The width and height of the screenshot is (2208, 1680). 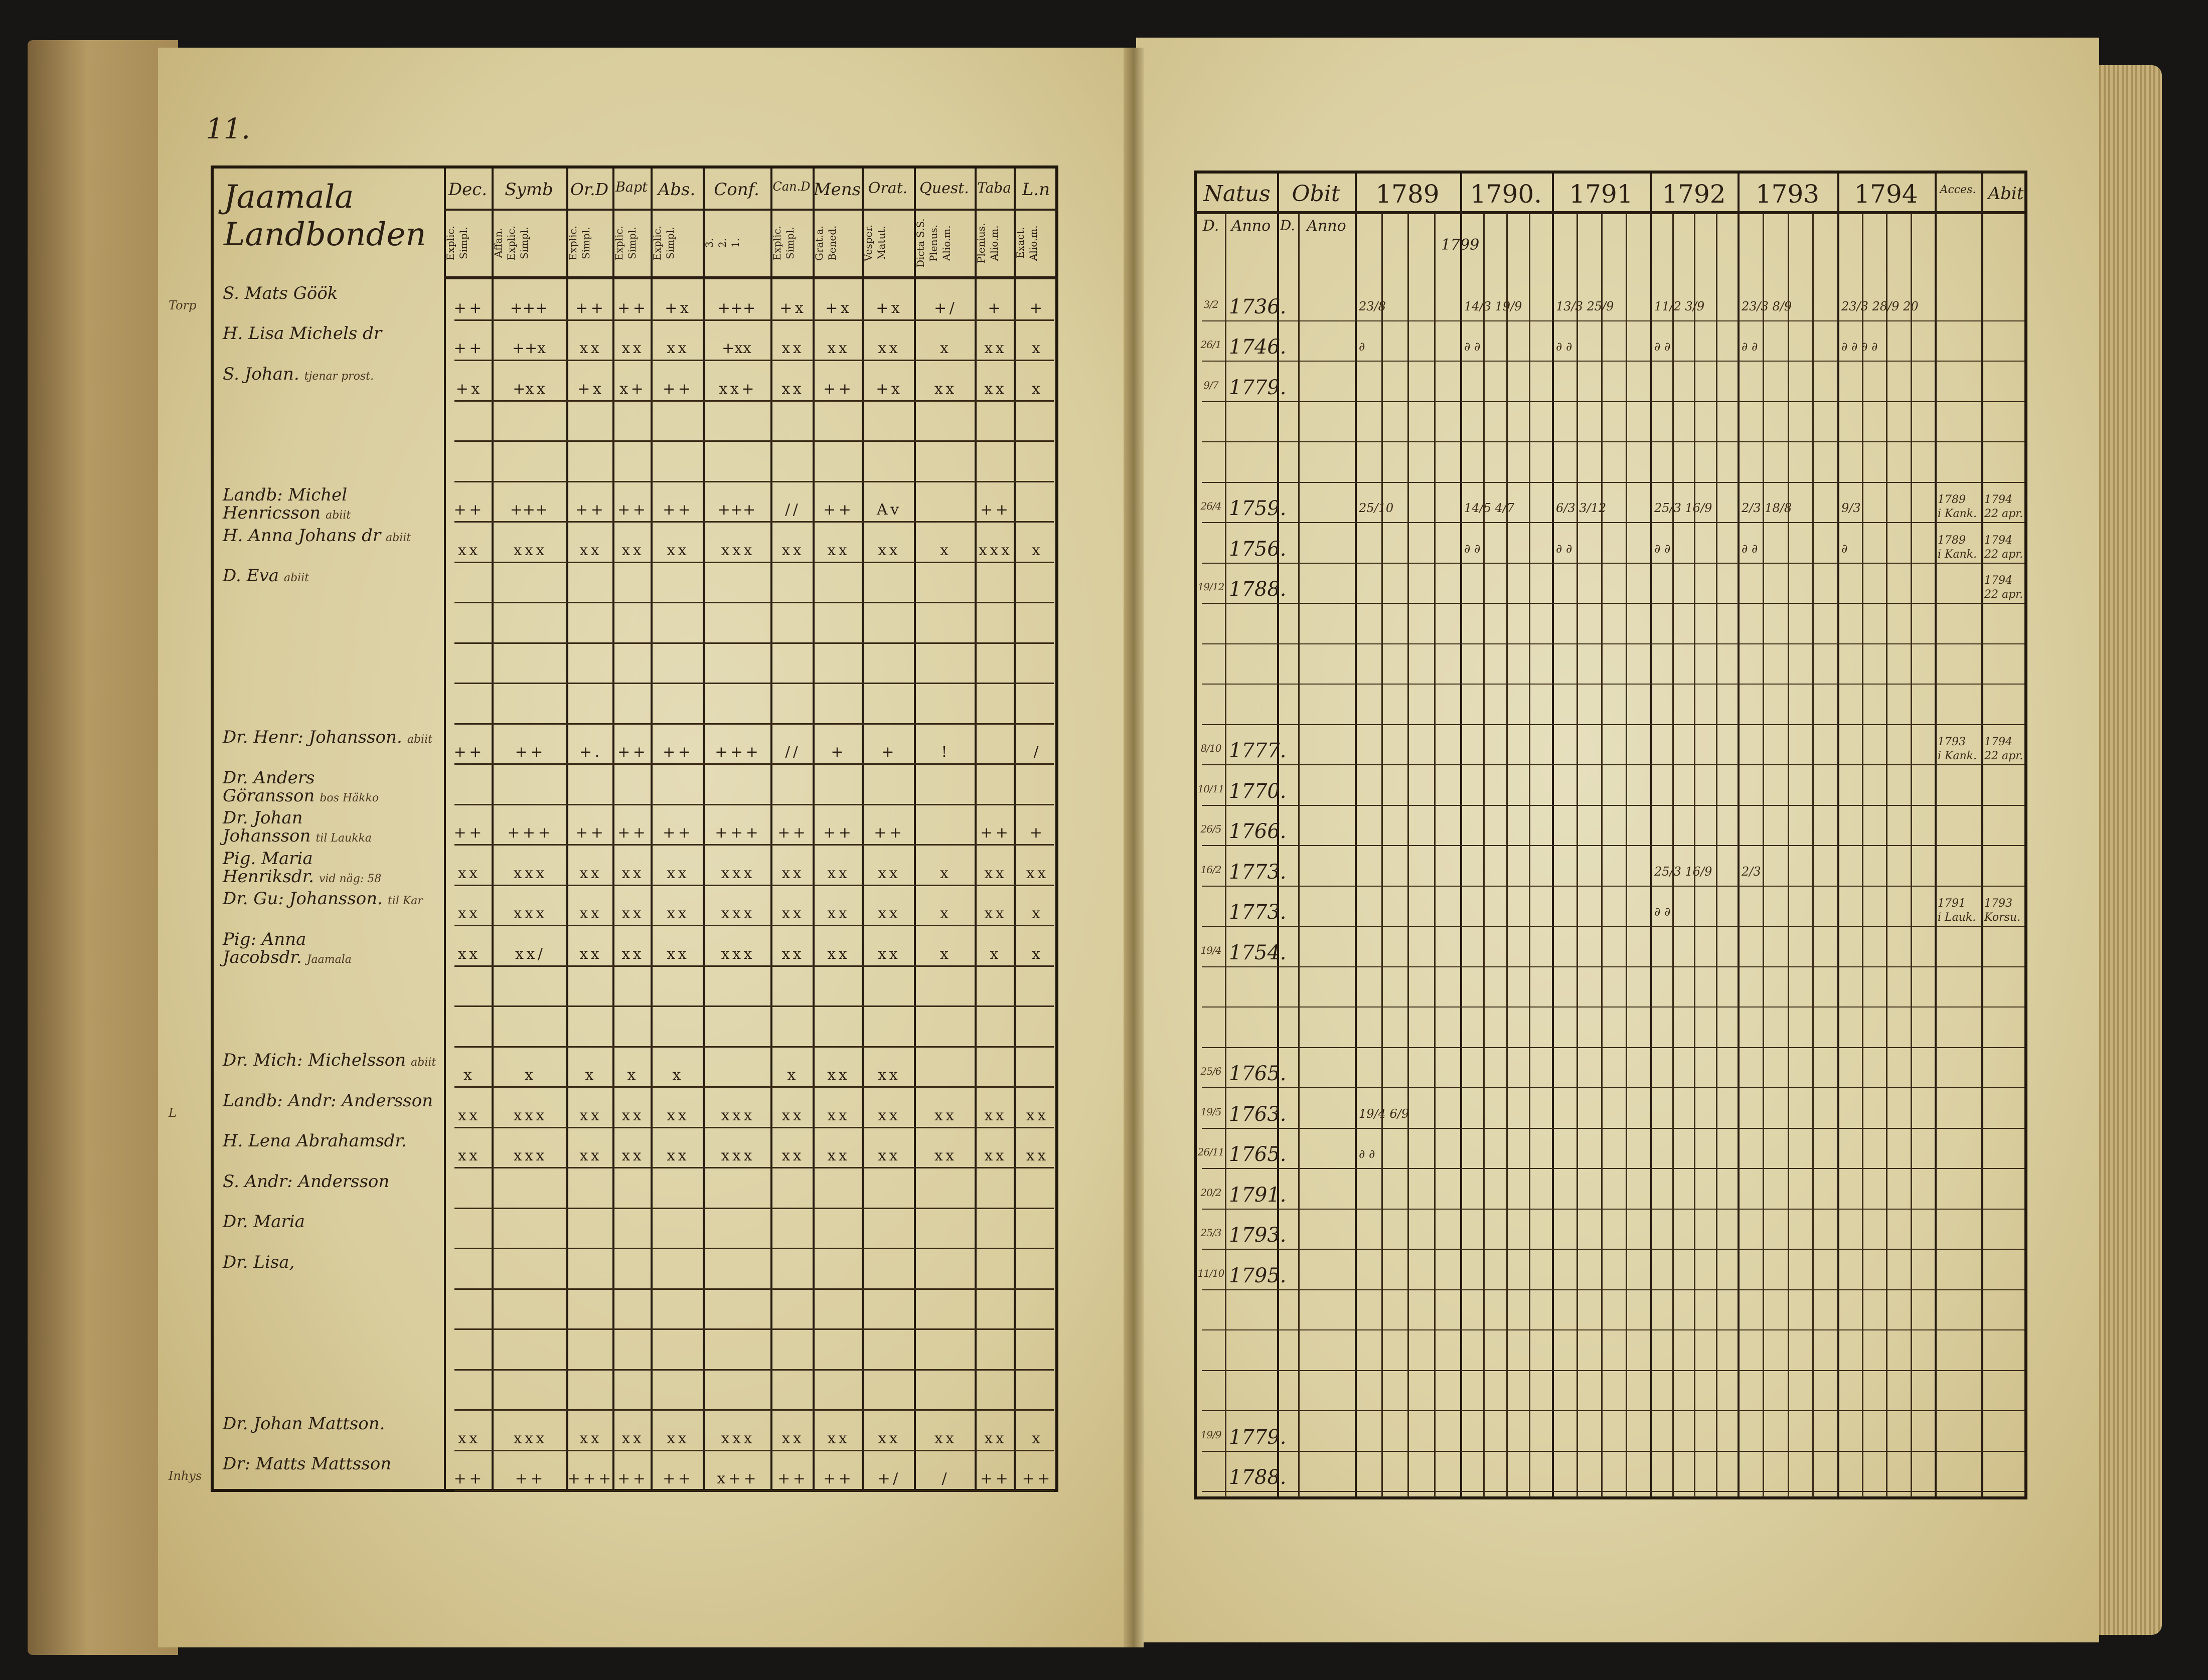 I want to click on person-name: Dr: Matts Mattsson, so click(x=307, y=1464).